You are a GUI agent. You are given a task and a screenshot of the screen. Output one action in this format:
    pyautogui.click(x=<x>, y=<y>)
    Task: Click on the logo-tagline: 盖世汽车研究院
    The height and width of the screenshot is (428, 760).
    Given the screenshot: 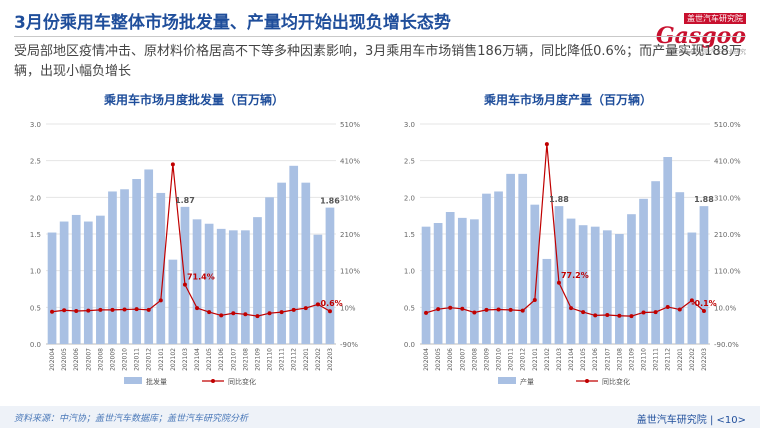 What is the action you would take?
    pyautogui.click(x=715, y=18)
    